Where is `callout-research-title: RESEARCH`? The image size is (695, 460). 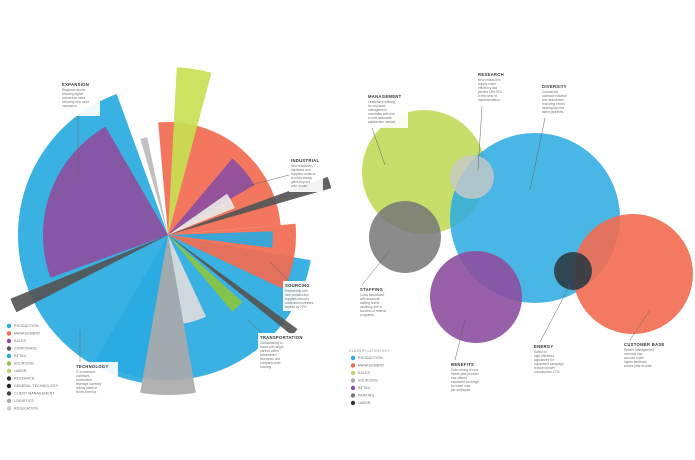
callout-research-title: RESEARCH is located at coordinates (491, 74).